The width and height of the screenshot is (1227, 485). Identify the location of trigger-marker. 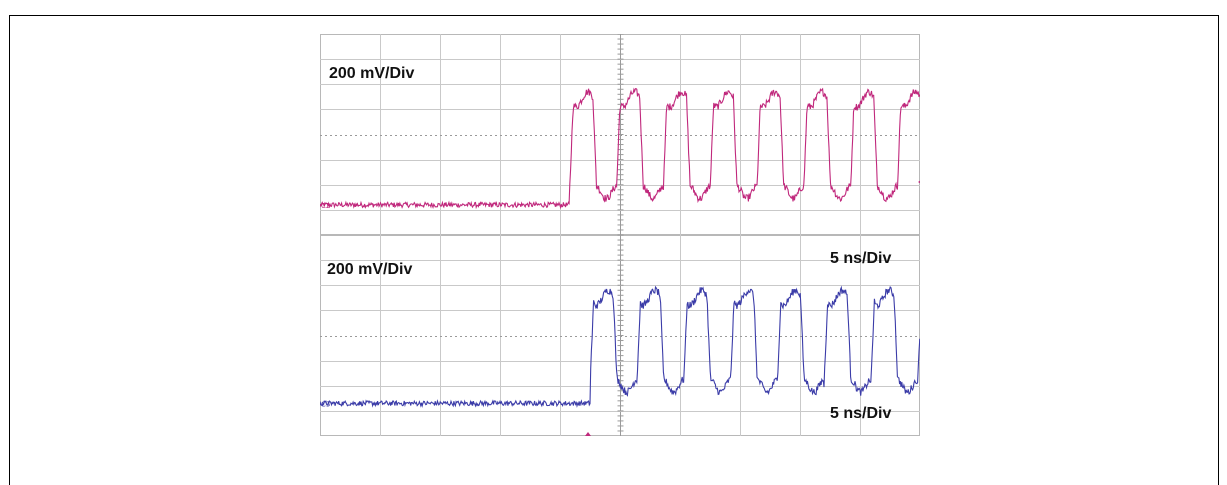
(588, 434).